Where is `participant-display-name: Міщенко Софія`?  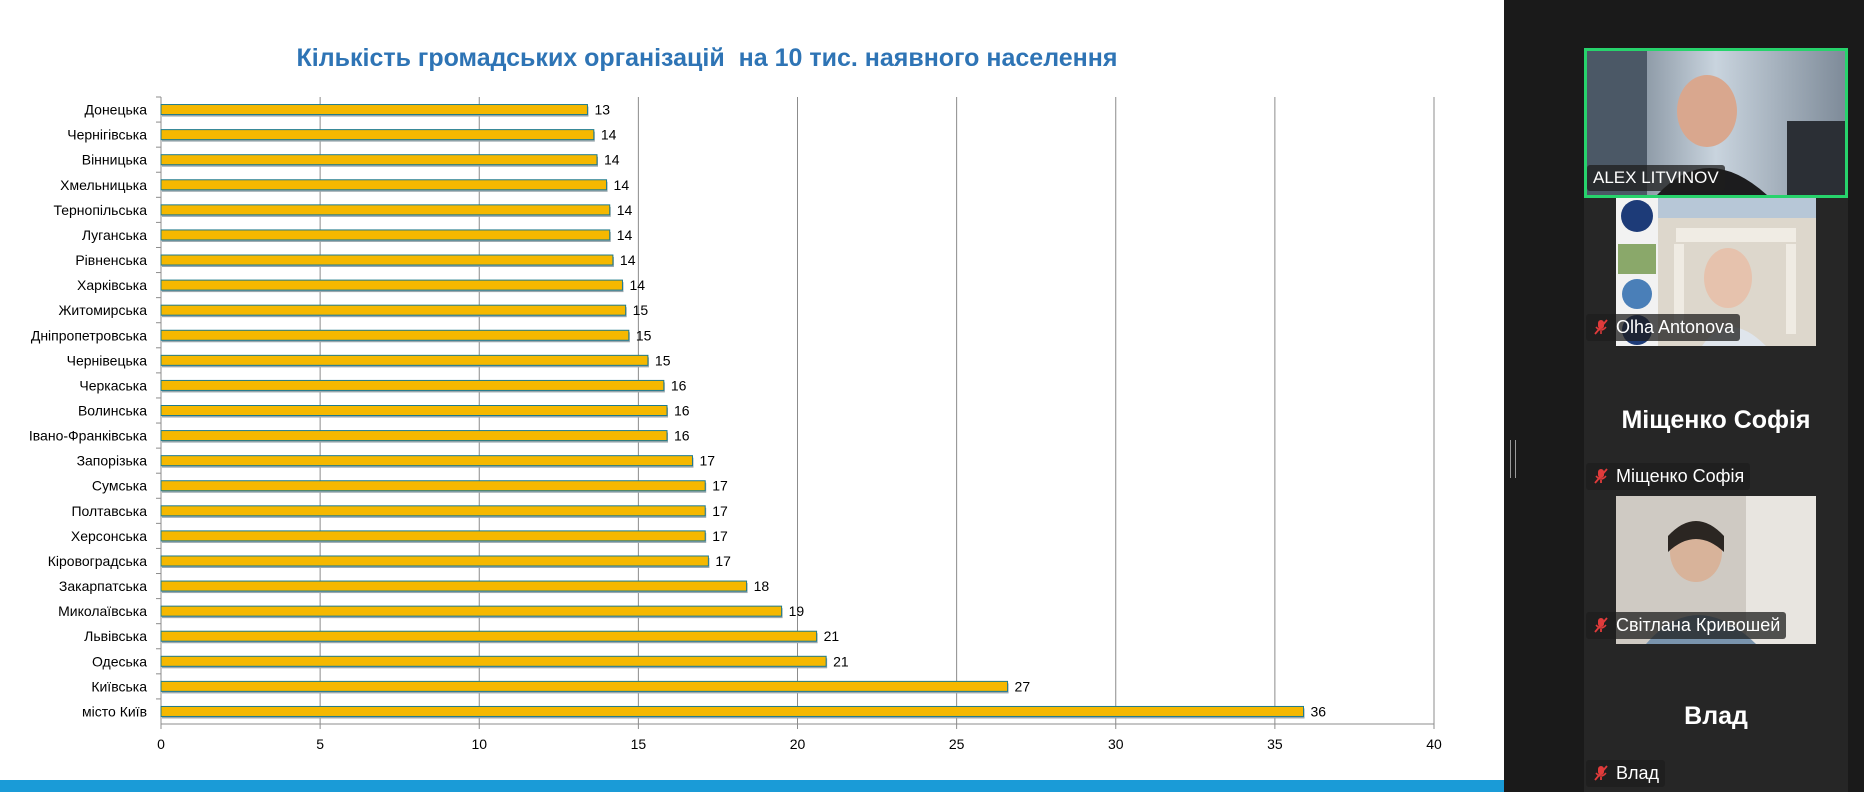
participant-display-name: Міщенко Софія is located at coordinates (1716, 420).